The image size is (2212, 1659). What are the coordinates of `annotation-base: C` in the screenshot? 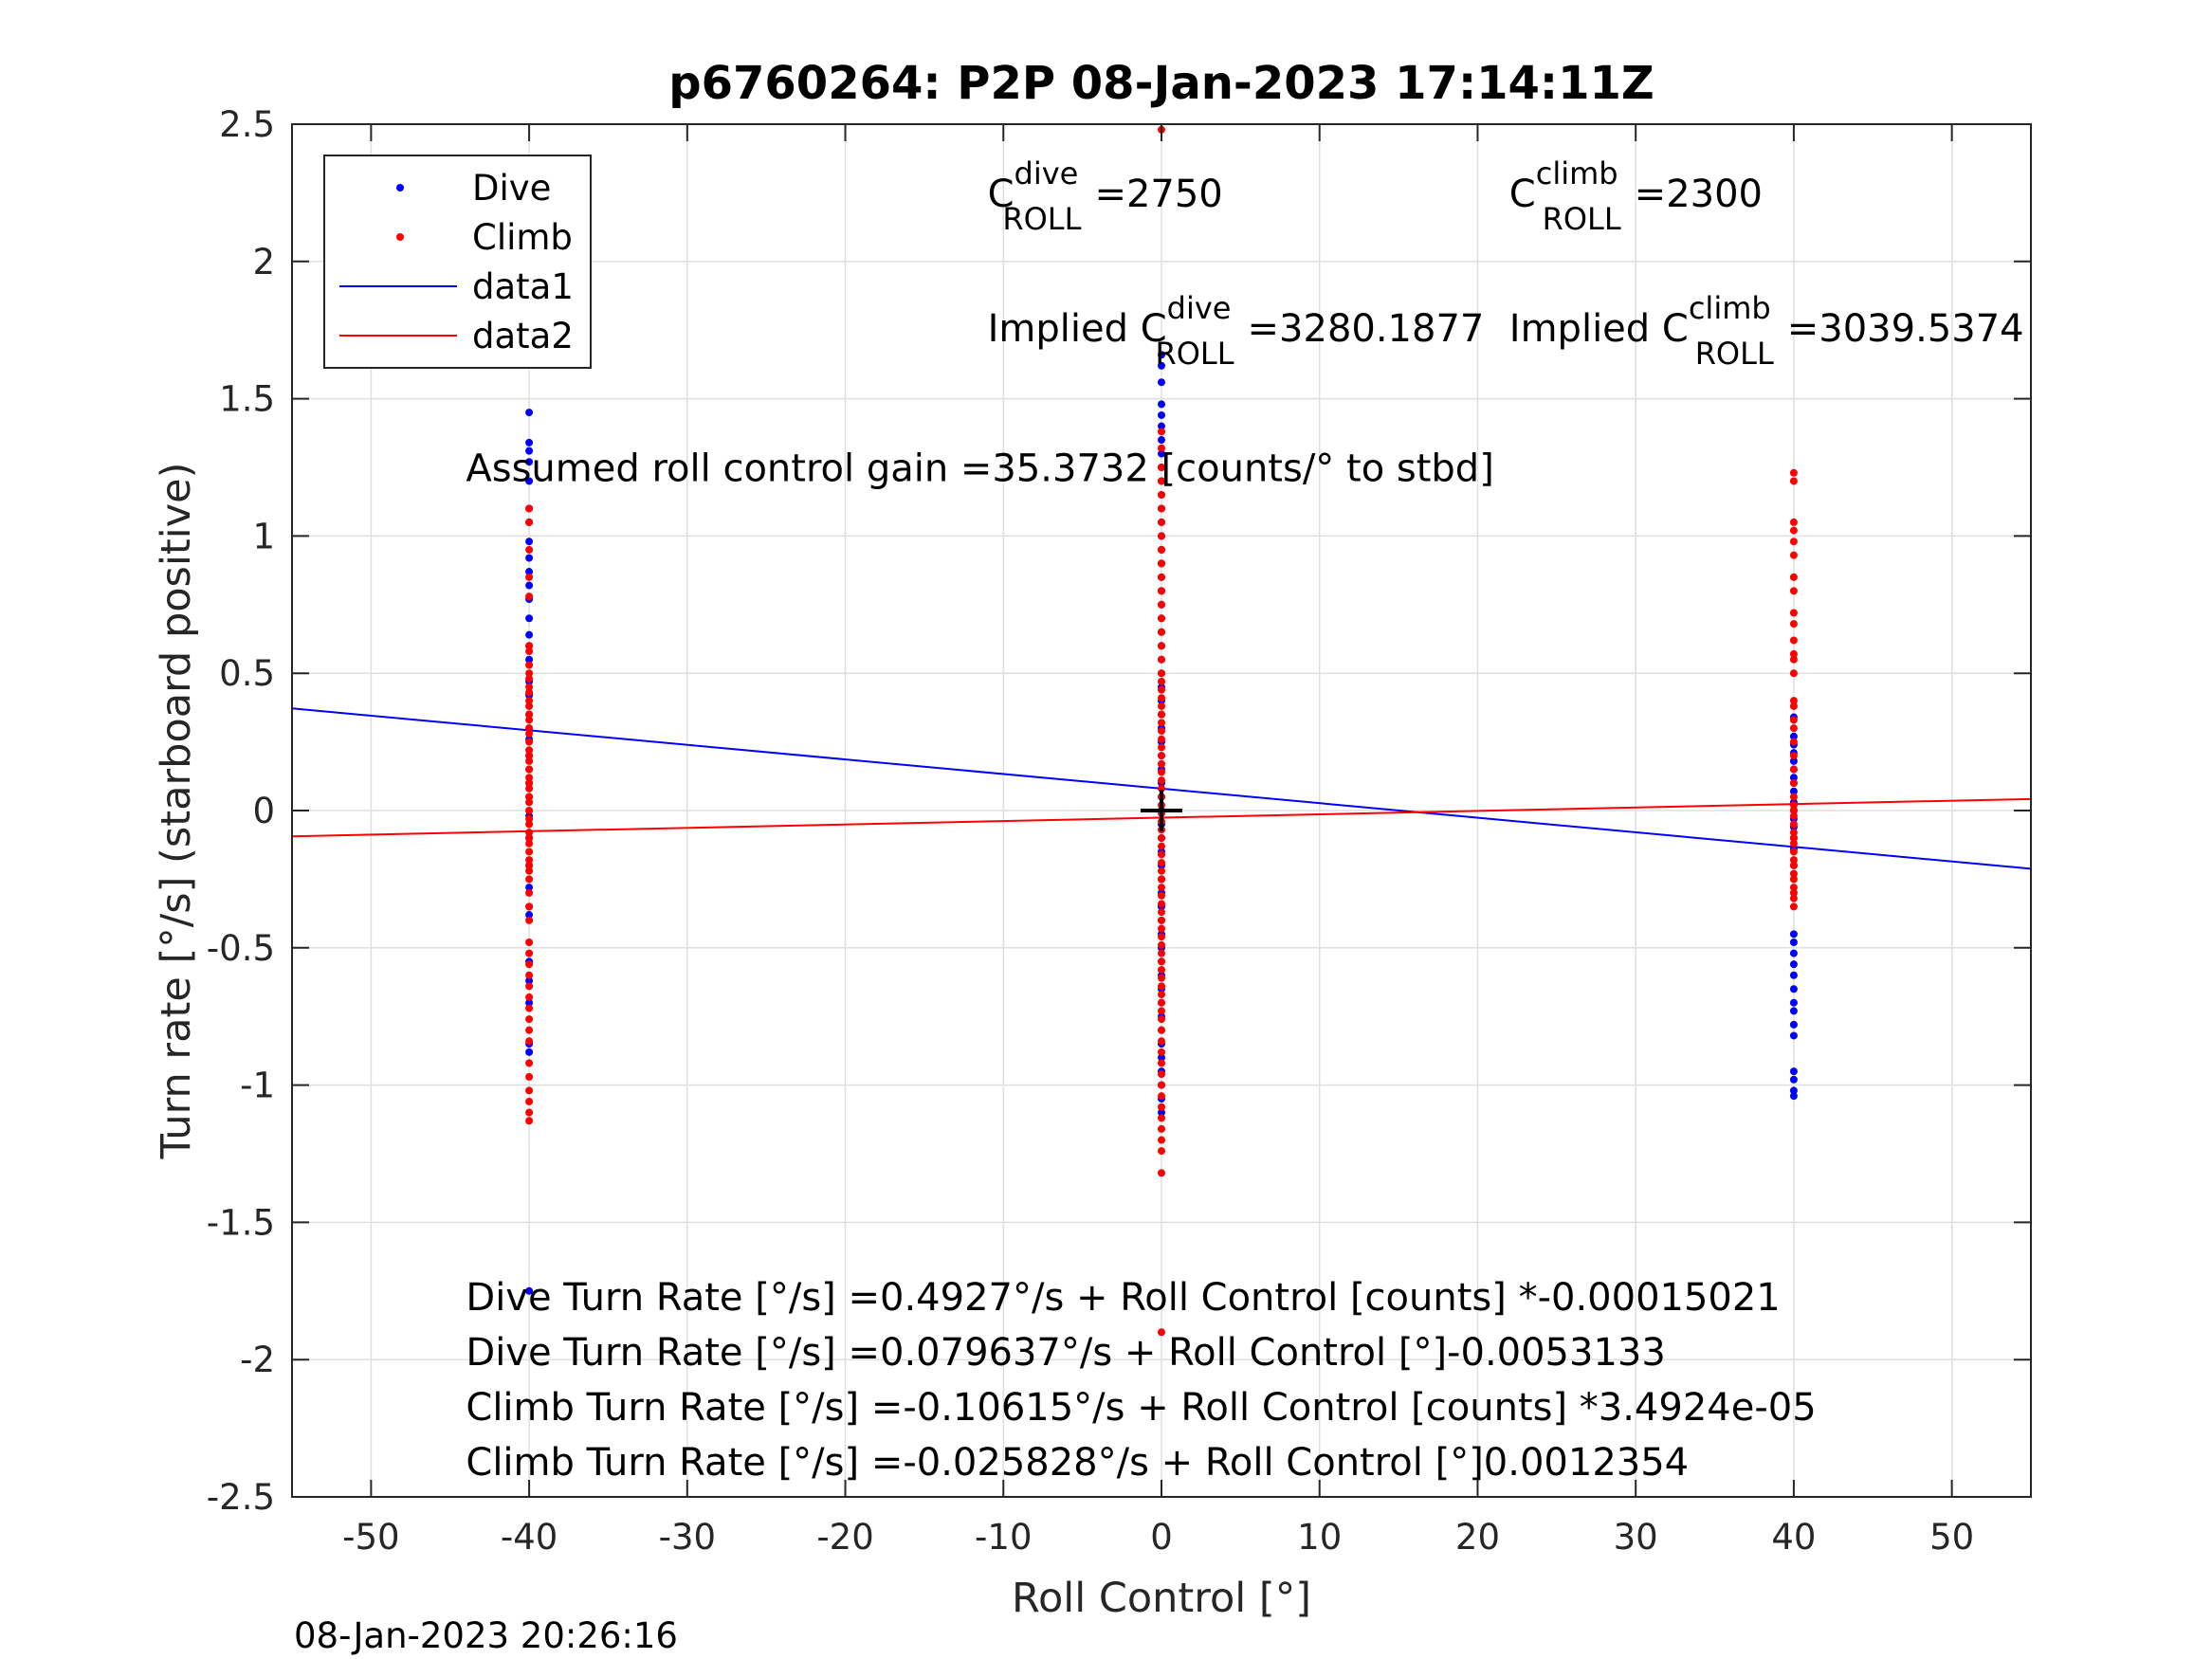 It's located at (1522, 194).